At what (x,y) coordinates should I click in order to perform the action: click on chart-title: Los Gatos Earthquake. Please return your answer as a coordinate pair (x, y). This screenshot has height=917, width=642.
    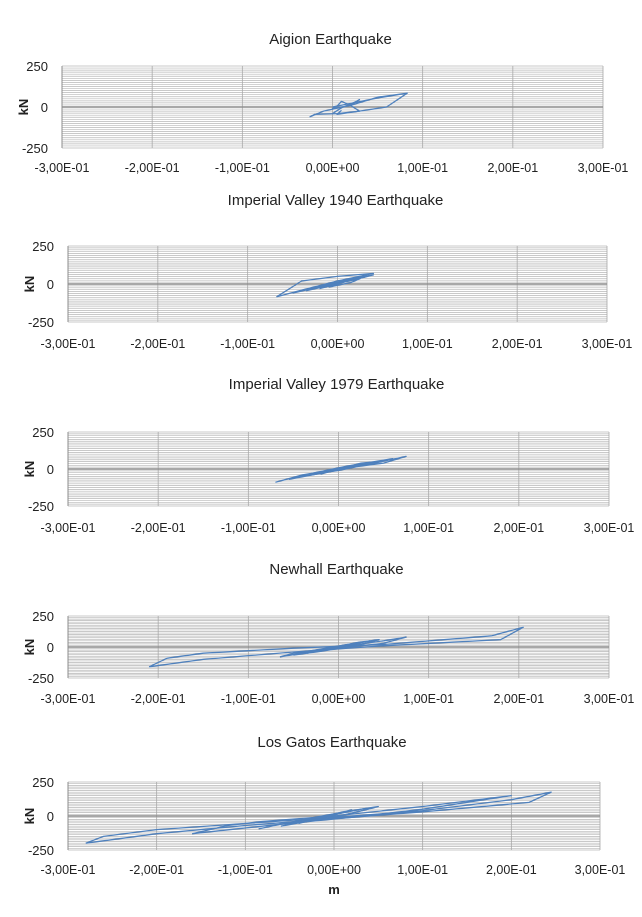
    Looking at the image, I should click on (331, 742).